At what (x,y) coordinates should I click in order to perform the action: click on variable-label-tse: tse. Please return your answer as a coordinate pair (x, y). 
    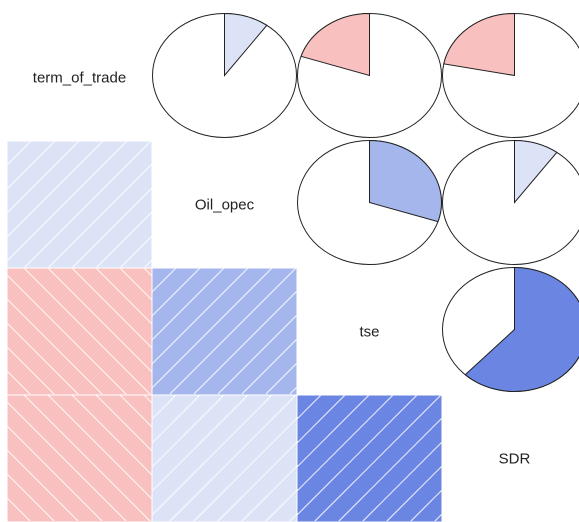
    Looking at the image, I should click on (369, 332).